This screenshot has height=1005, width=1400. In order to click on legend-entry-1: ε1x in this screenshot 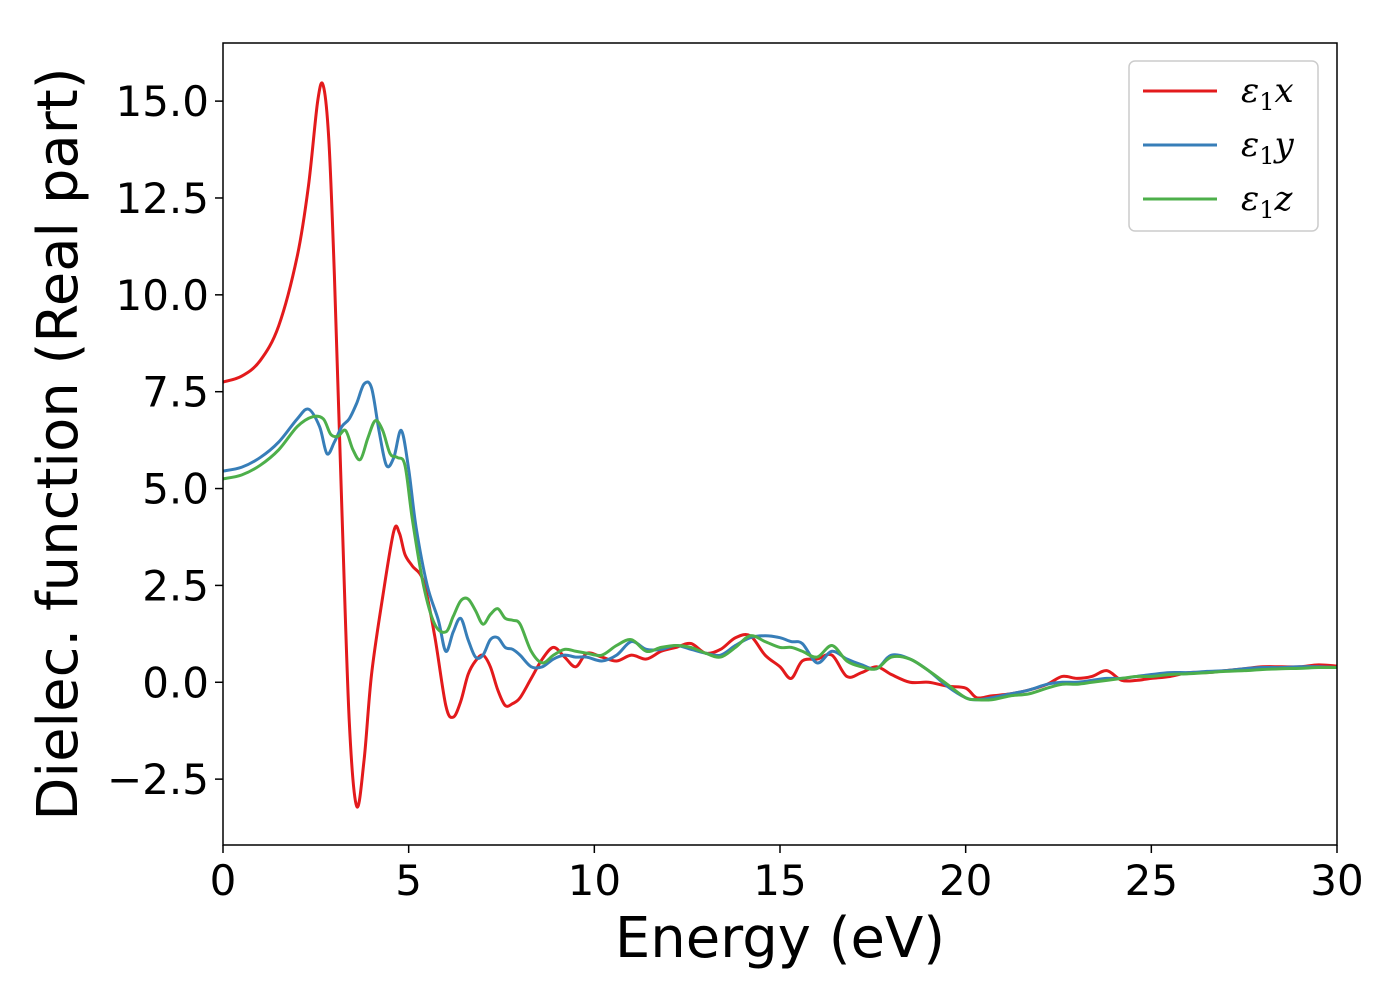, I will do `click(1267, 93)`.